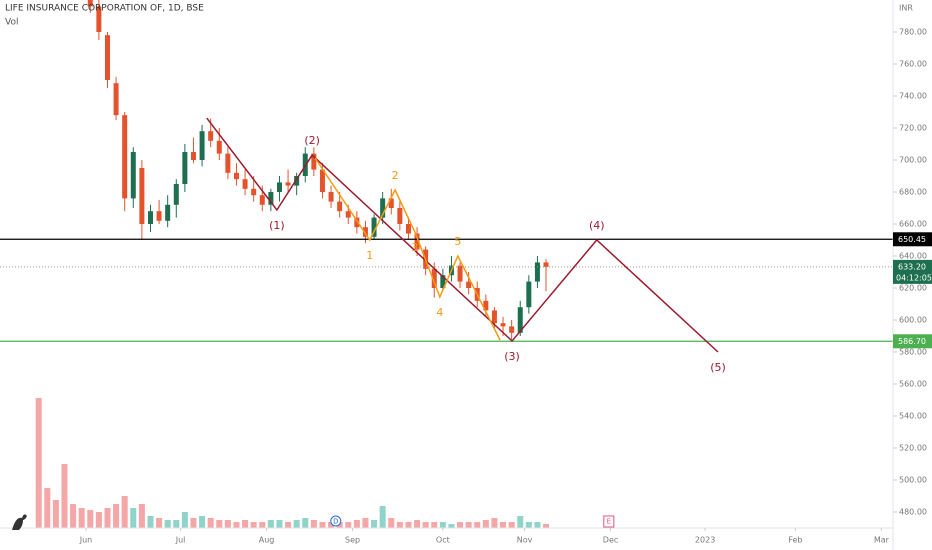 This screenshot has height=550, width=932. I want to click on wave-label: (5), so click(718, 367).